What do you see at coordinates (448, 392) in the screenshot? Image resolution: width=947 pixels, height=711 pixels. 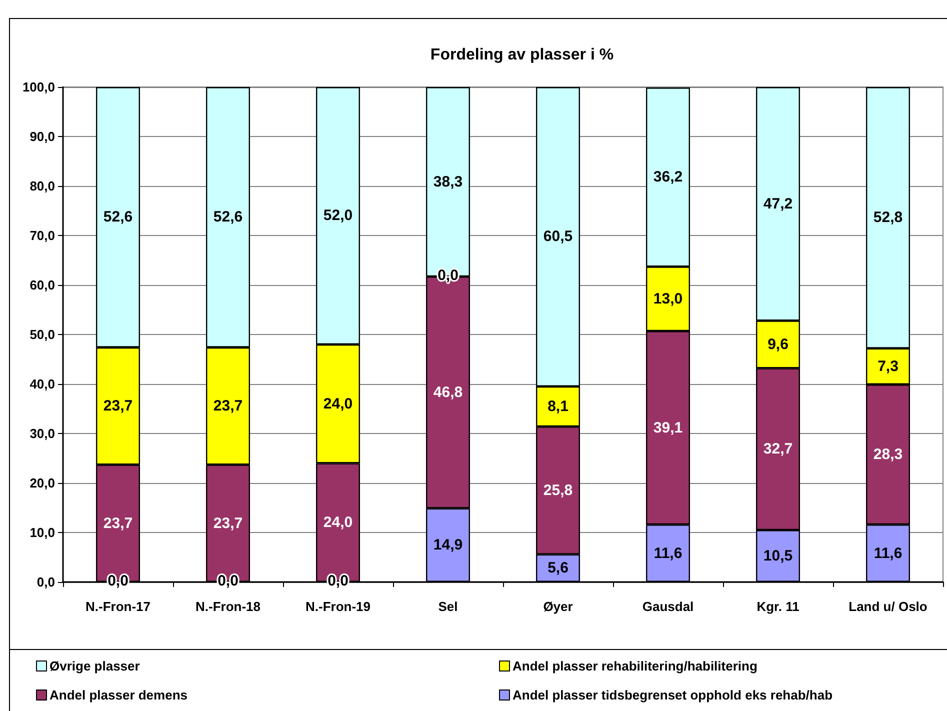 I see `data-label: 46,8` at bounding box center [448, 392].